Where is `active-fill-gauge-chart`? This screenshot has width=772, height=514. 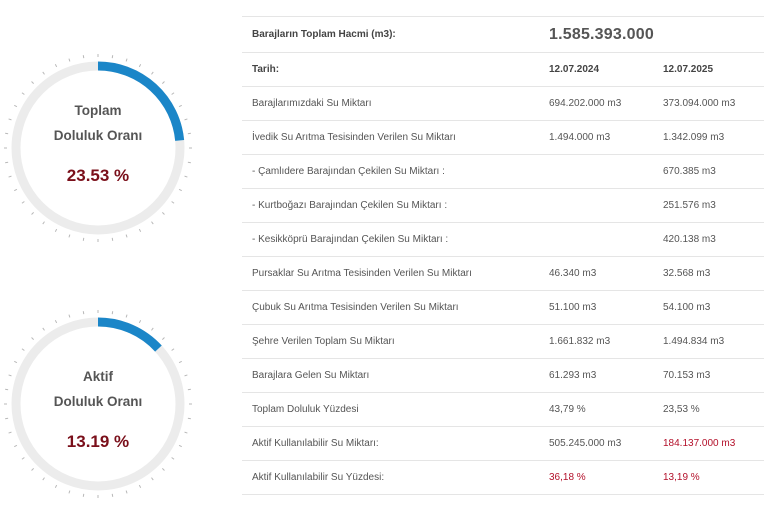
active-fill-gauge-chart is located at coordinates (98, 404).